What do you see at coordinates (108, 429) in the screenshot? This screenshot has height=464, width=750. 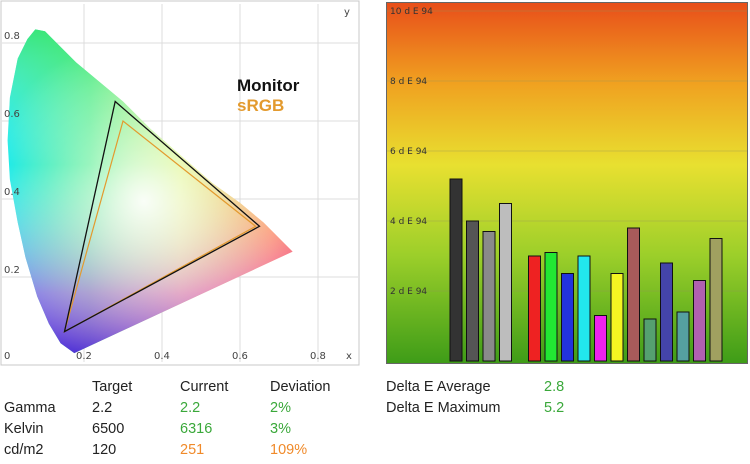 I see `target-value: 6500` at bounding box center [108, 429].